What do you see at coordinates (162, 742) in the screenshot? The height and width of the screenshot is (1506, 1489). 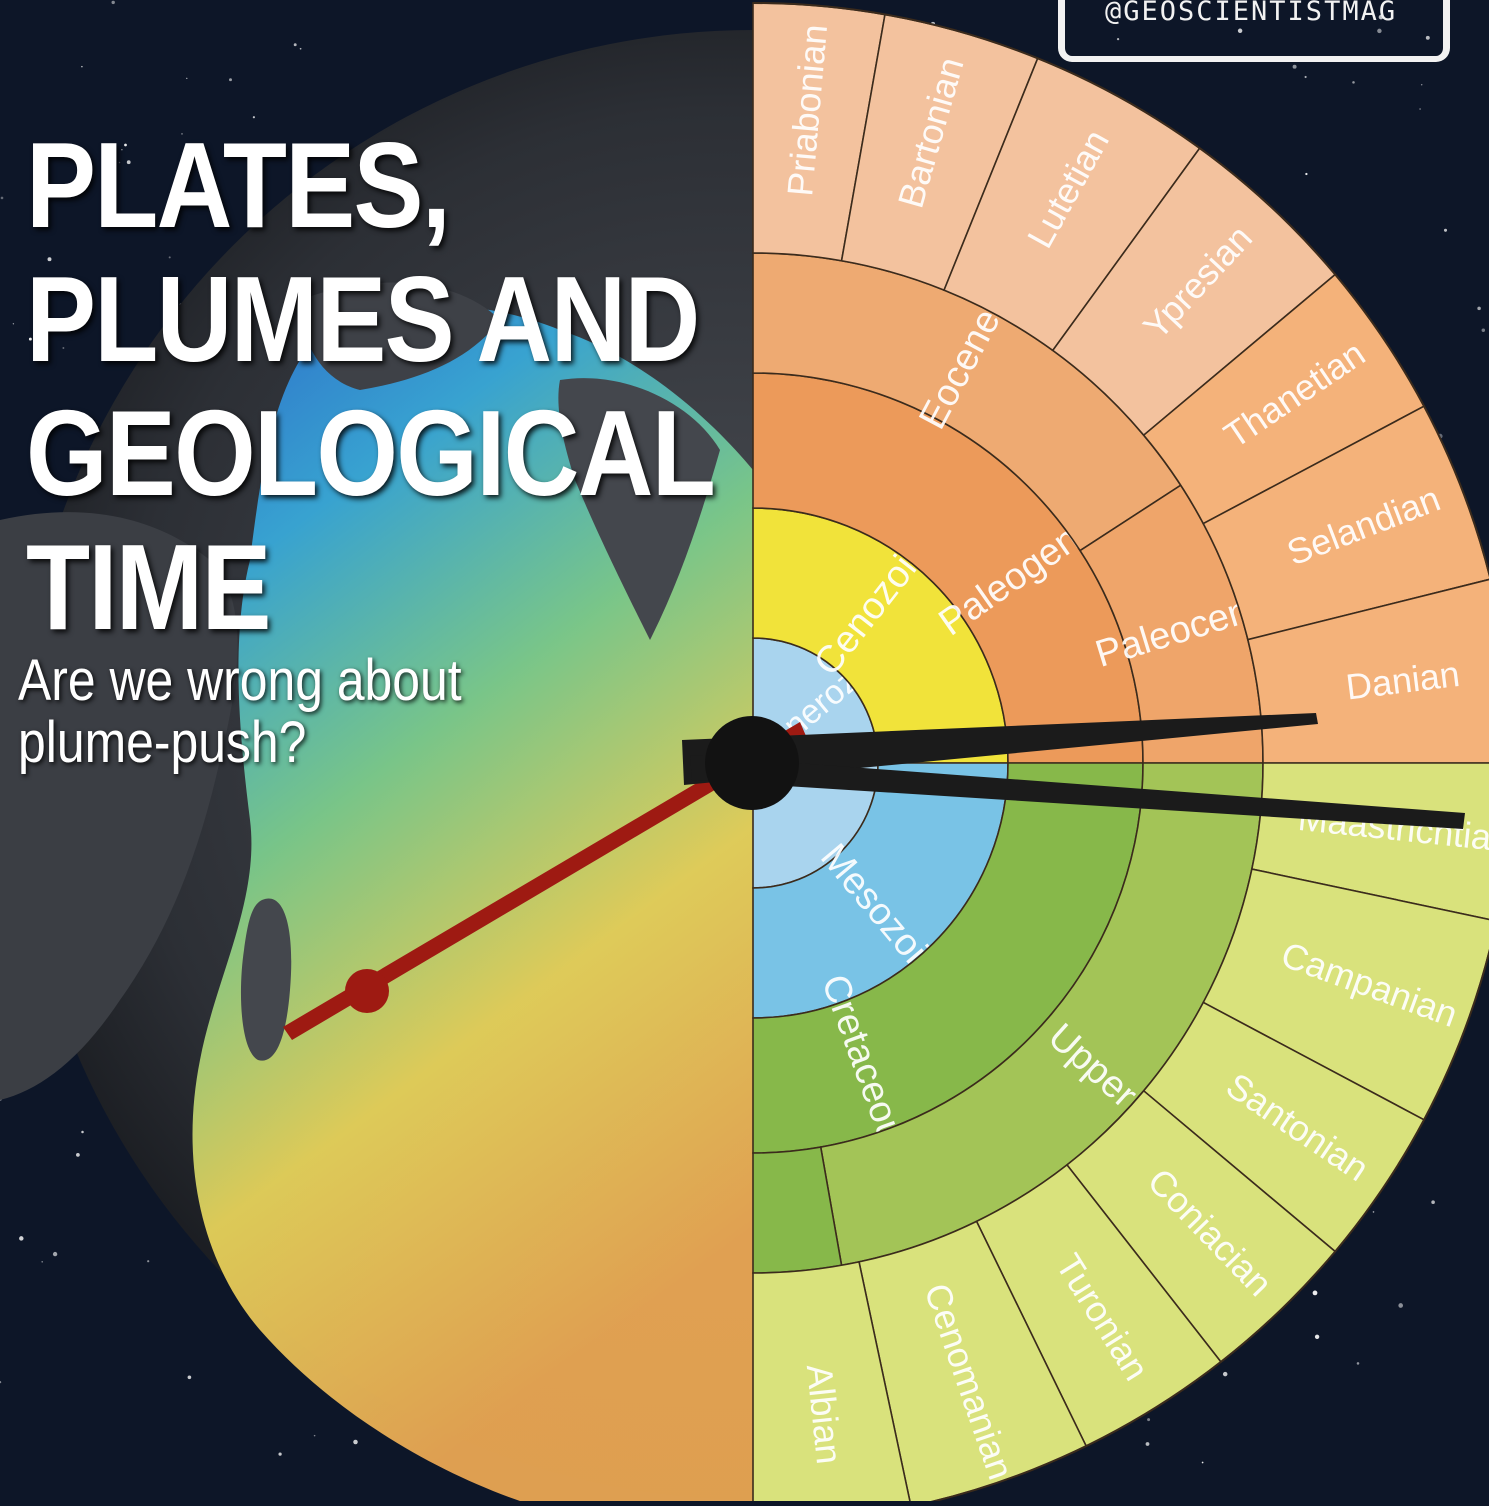 I see `standfirst-line: plume-push?` at bounding box center [162, 742].